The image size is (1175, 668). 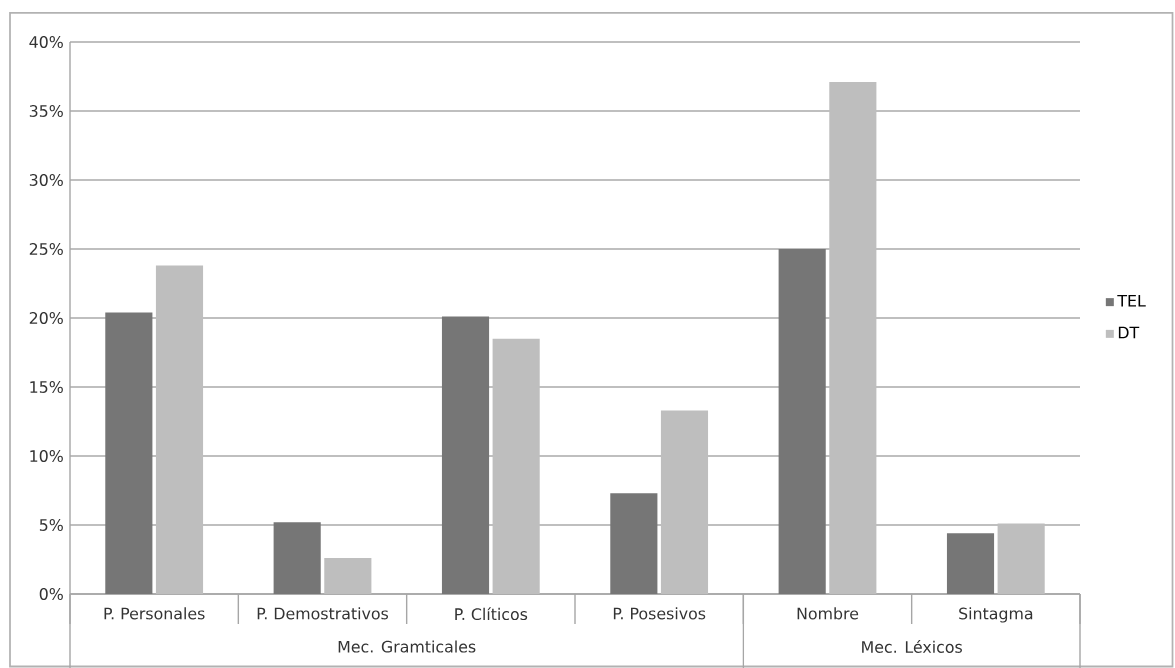 I want to click on x-tick-label: P. Demostrativos, so click(x=323, y=613).